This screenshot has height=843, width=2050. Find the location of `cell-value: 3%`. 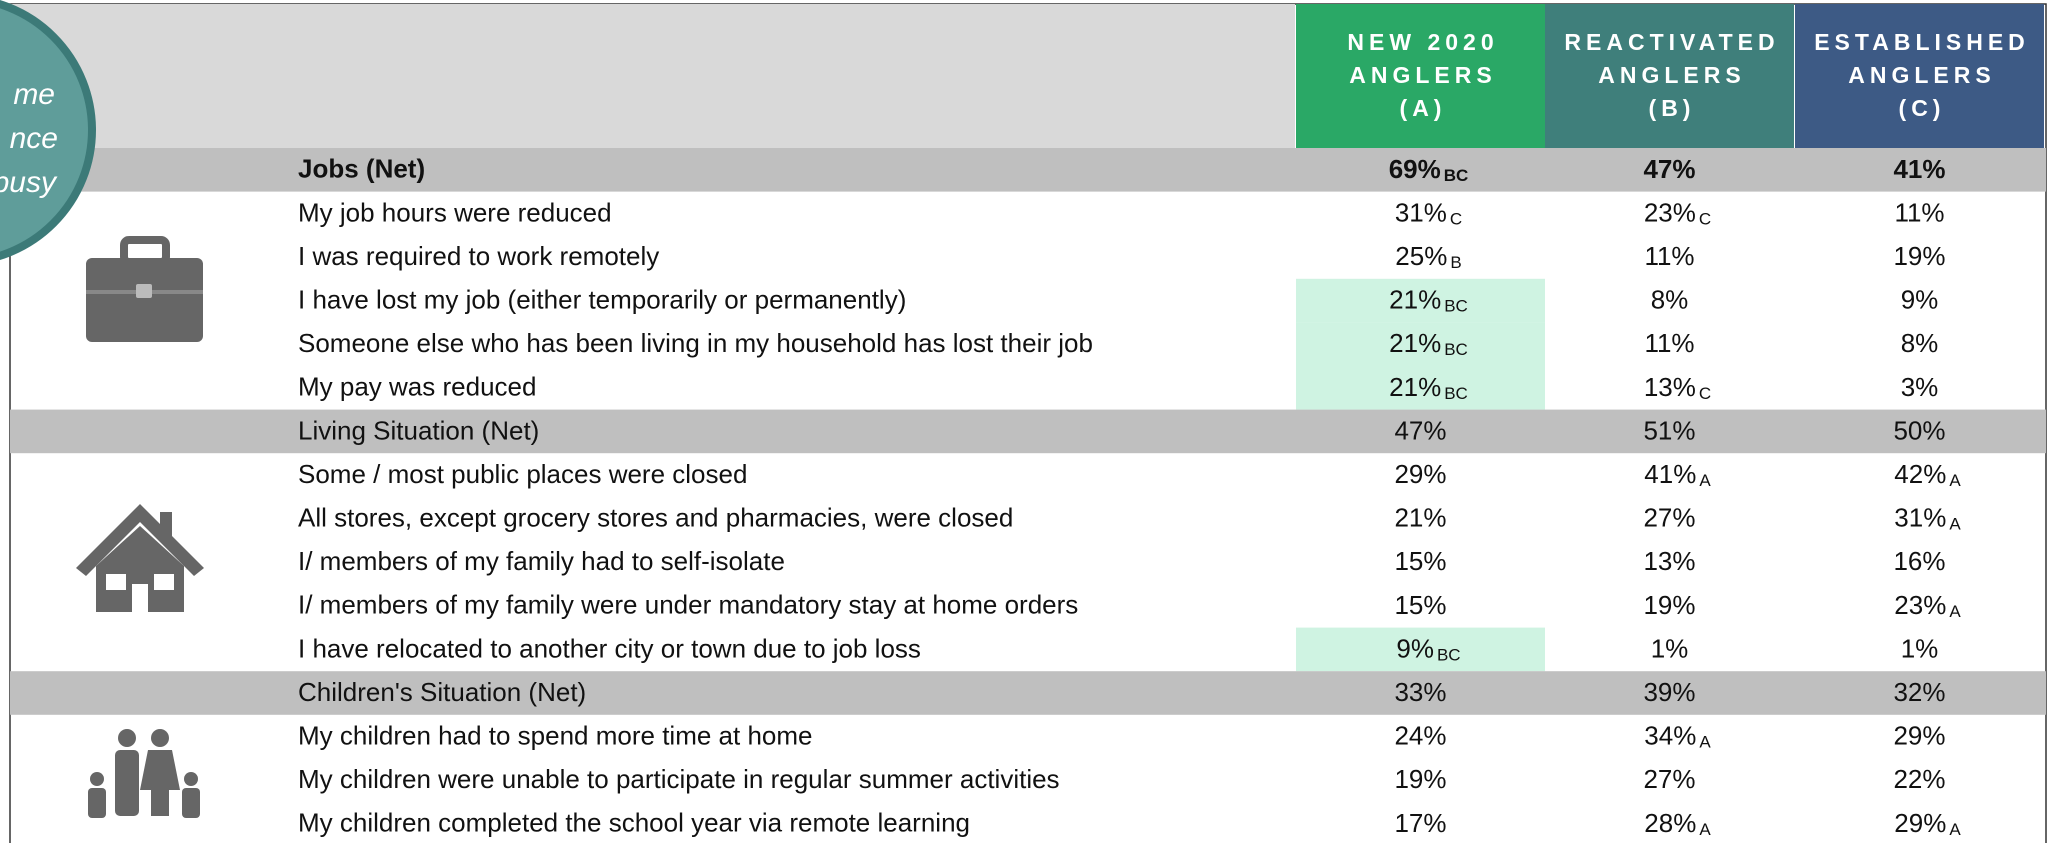

cell-value: 3% is located at coordinates (1920, 387).